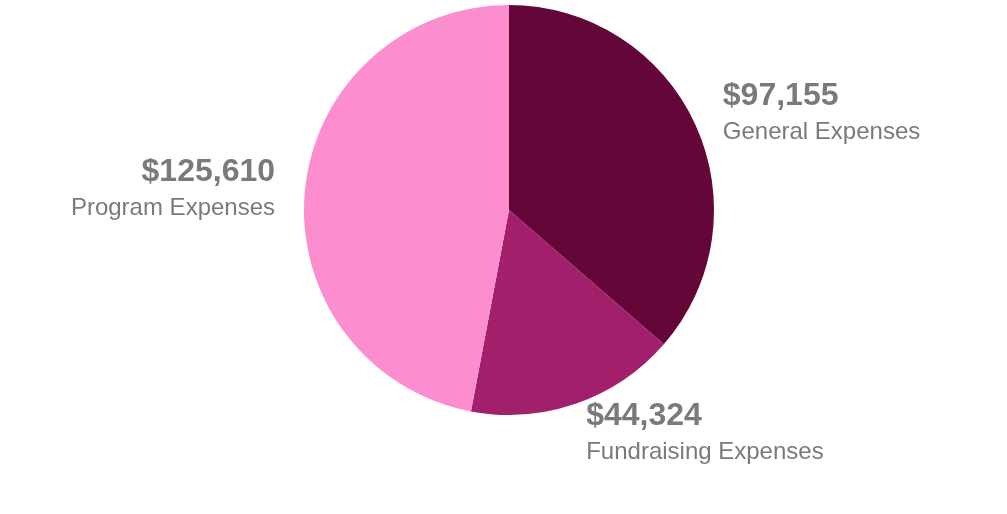 The image size is (1007, 514). What do you see at coordinates (705, 450) in the screenshot?
I see `slice-label: Fundraising Expenses` at bounding box center [705, 450].